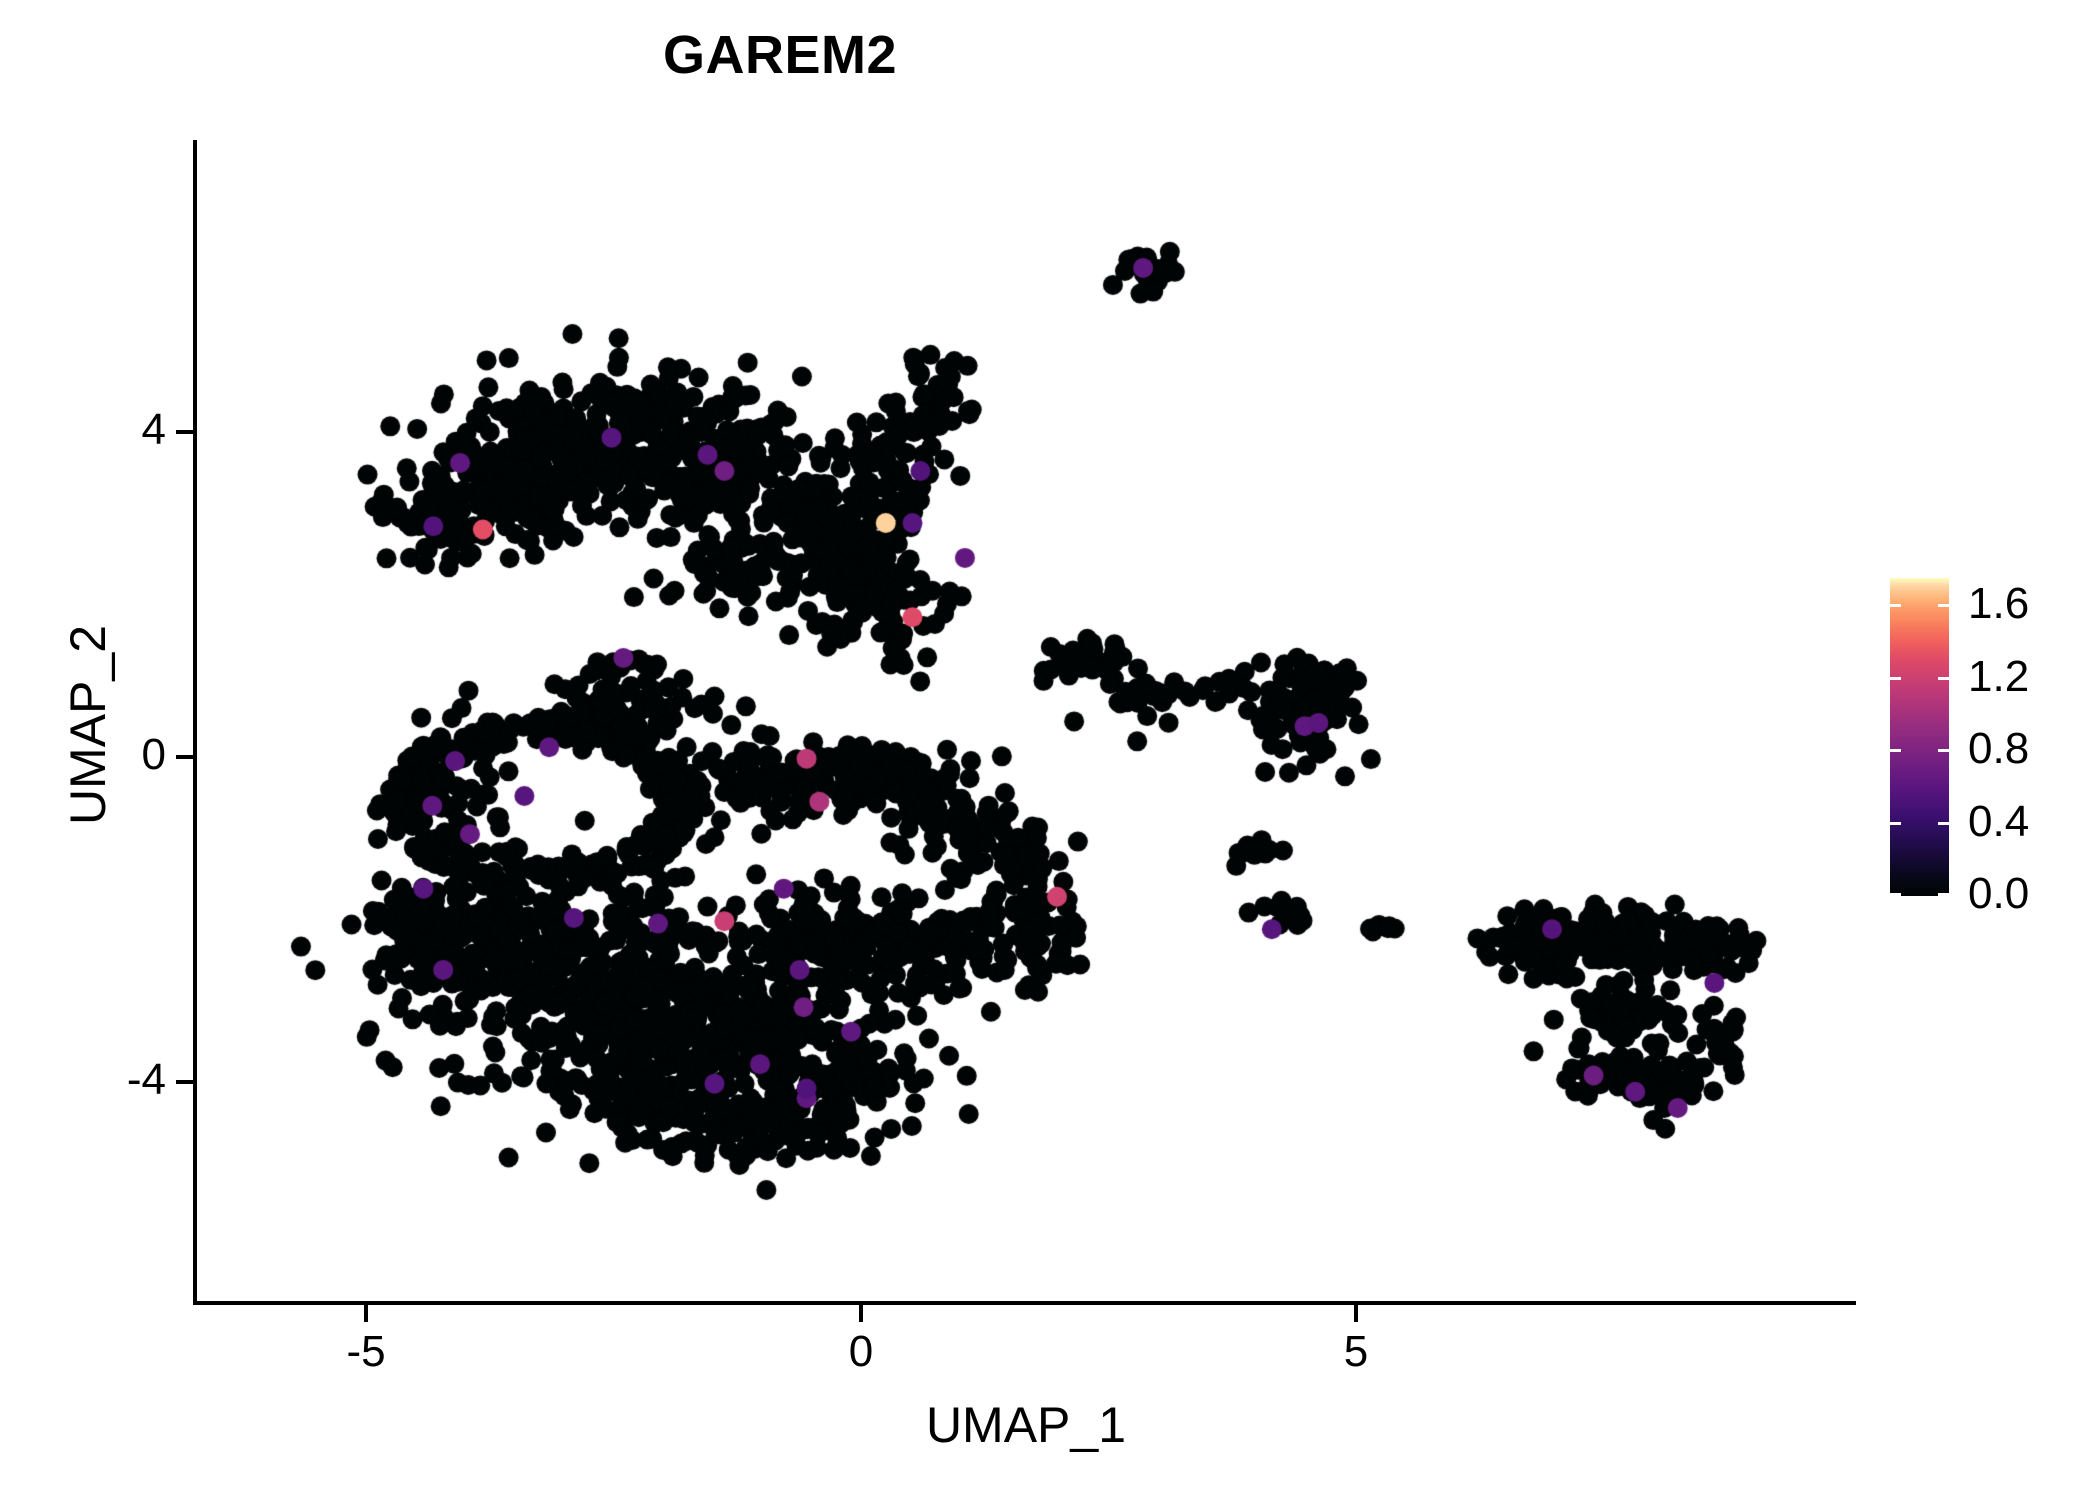 The width and height of the screenshot is (2100, 1500). What do you see at coordinates (153, 754) in the screenshot?
I see `y-tick-label: 0` at bounding box center [153, 754].